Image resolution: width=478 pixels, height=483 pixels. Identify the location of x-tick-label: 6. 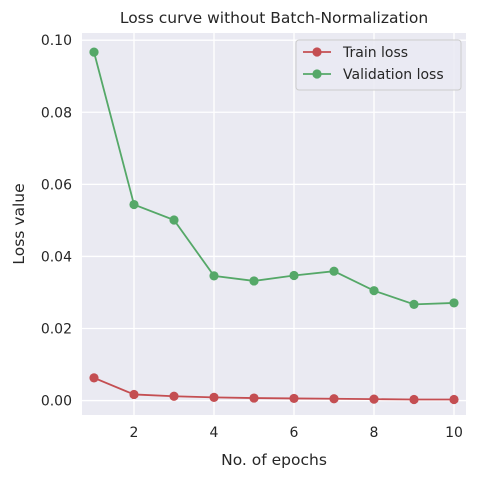
(294, 433).